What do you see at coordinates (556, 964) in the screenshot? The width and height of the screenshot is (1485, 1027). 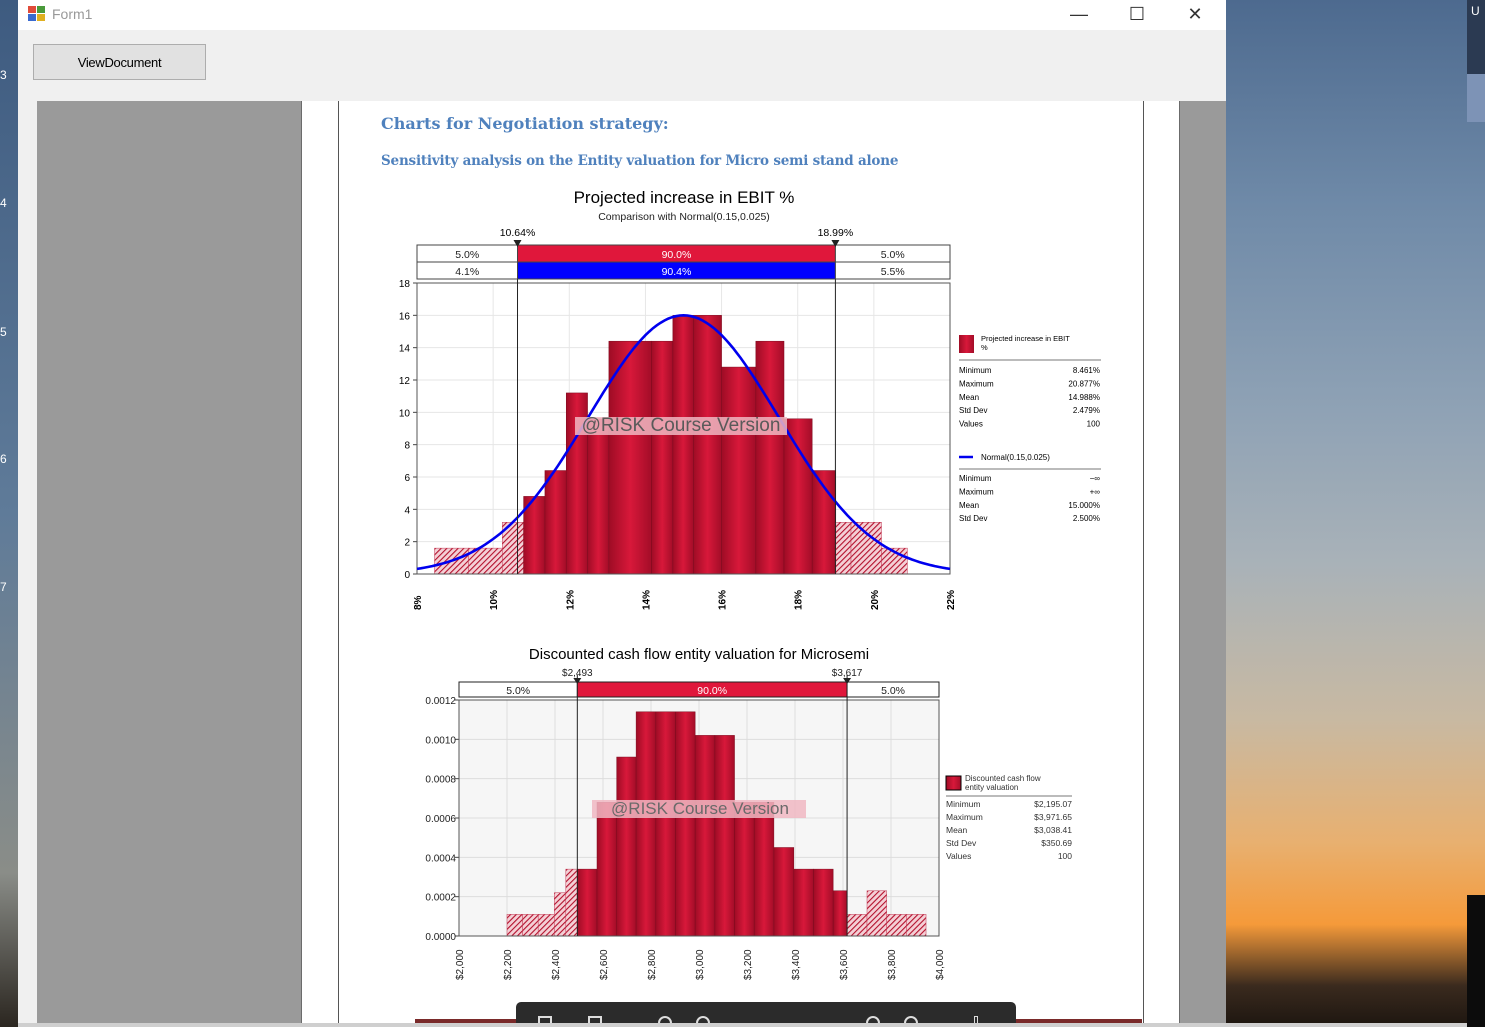 I see `x-tick-label: $2,400` at bounding box center [556, 964].